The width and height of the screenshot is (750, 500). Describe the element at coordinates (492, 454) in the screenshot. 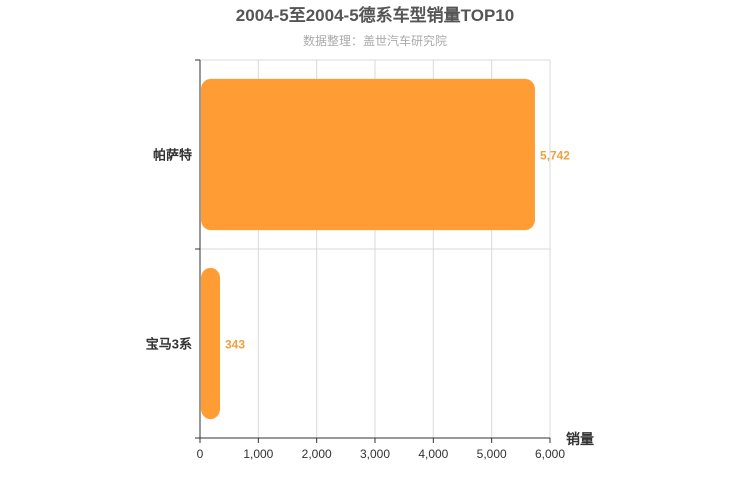

I see `x-tick-label: 5,000` at that location.